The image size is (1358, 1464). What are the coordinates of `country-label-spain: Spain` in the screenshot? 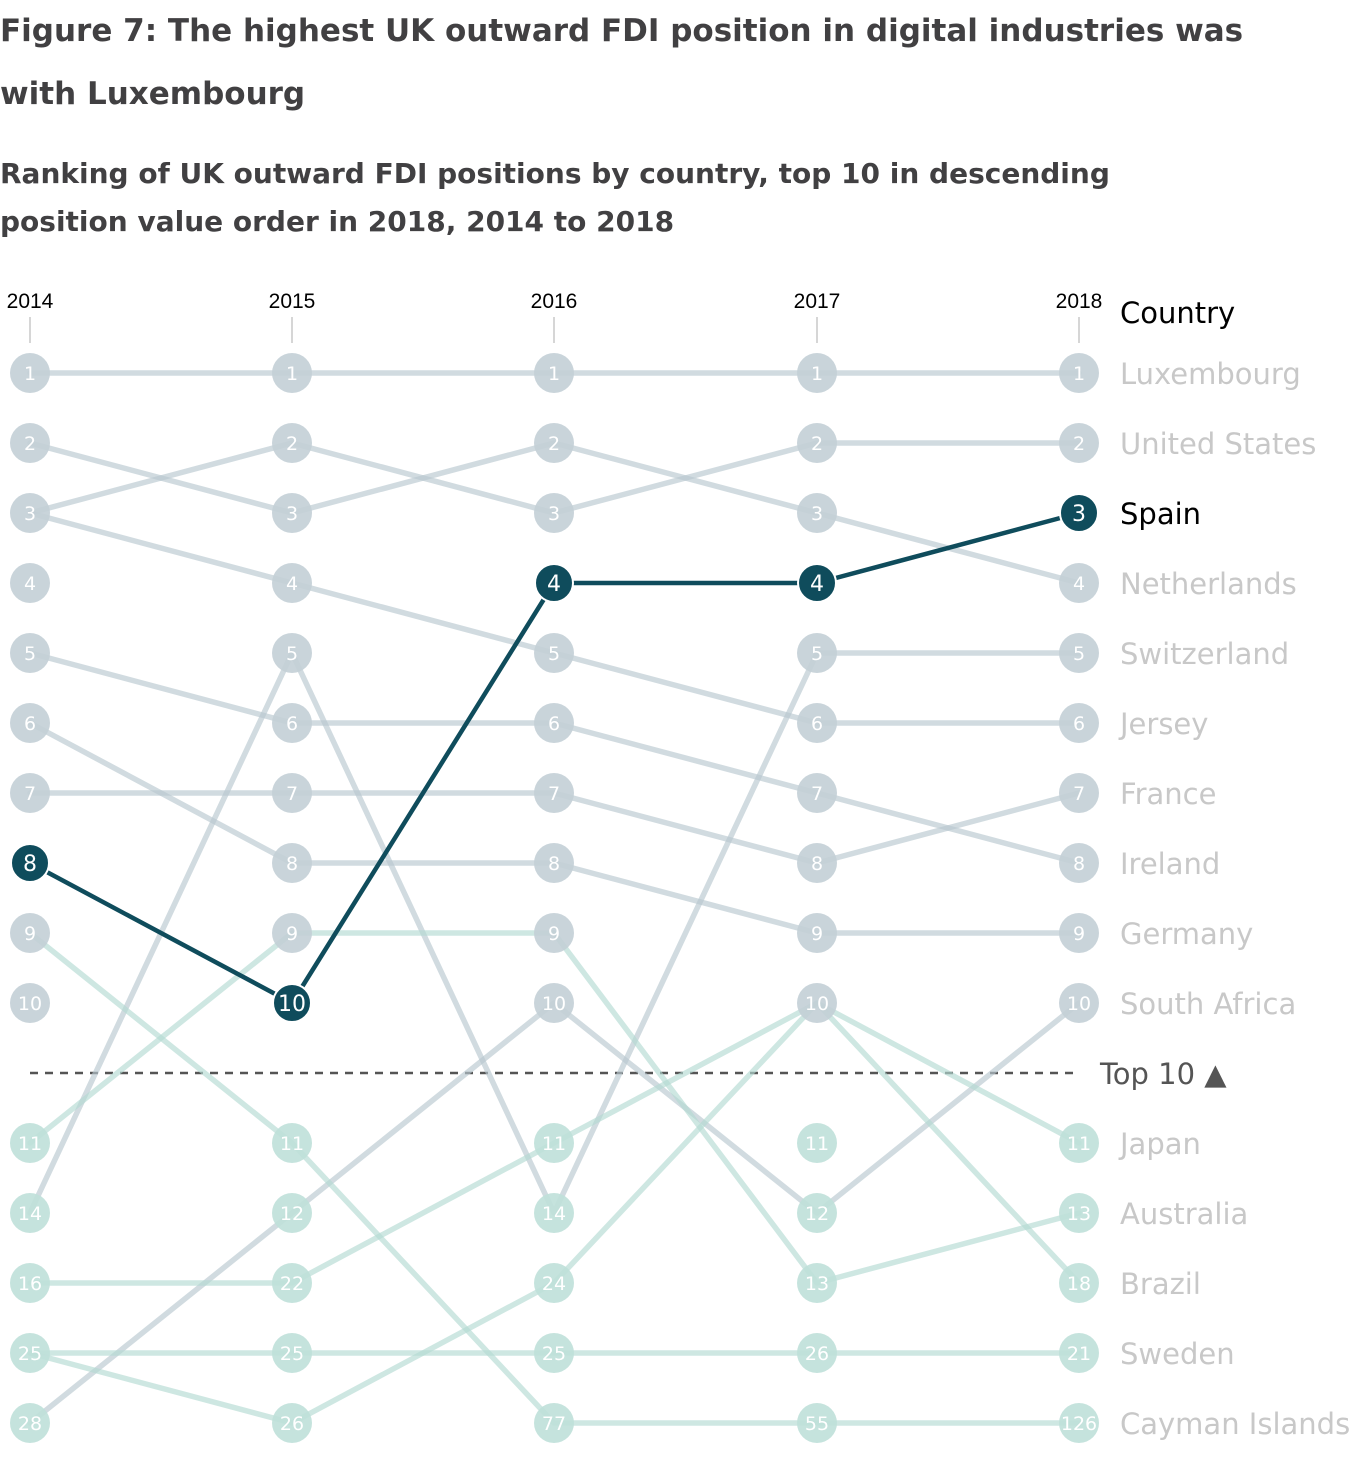 It's located at (1160, 514).